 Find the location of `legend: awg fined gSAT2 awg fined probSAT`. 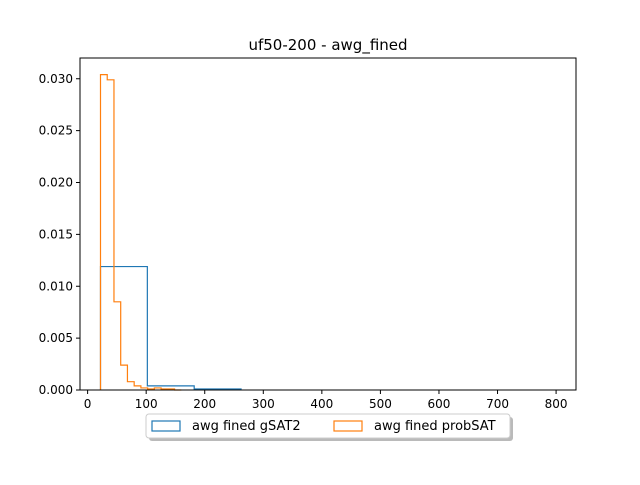

legend: awg fined gSAT2 awg fined probSAT is located at coordinates (329, 427).